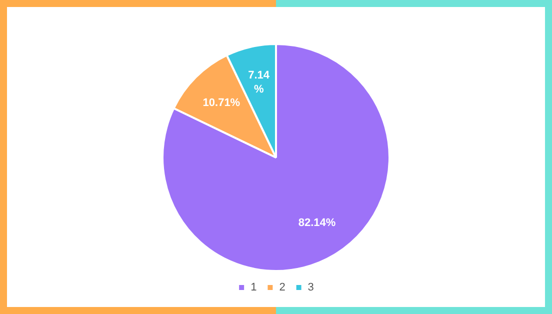  Describe the element at coordinates (317, 222) in the screenshot. I see `data-label: 82.14%` at that location.